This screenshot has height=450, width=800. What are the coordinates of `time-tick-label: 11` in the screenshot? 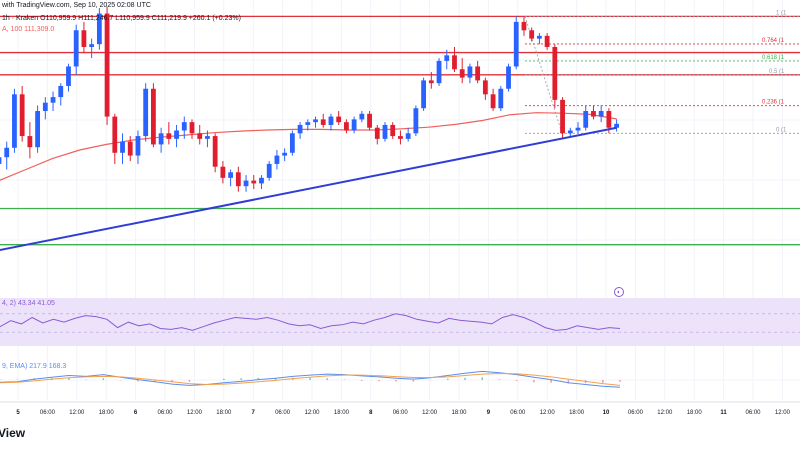 It's located at (723, 413).